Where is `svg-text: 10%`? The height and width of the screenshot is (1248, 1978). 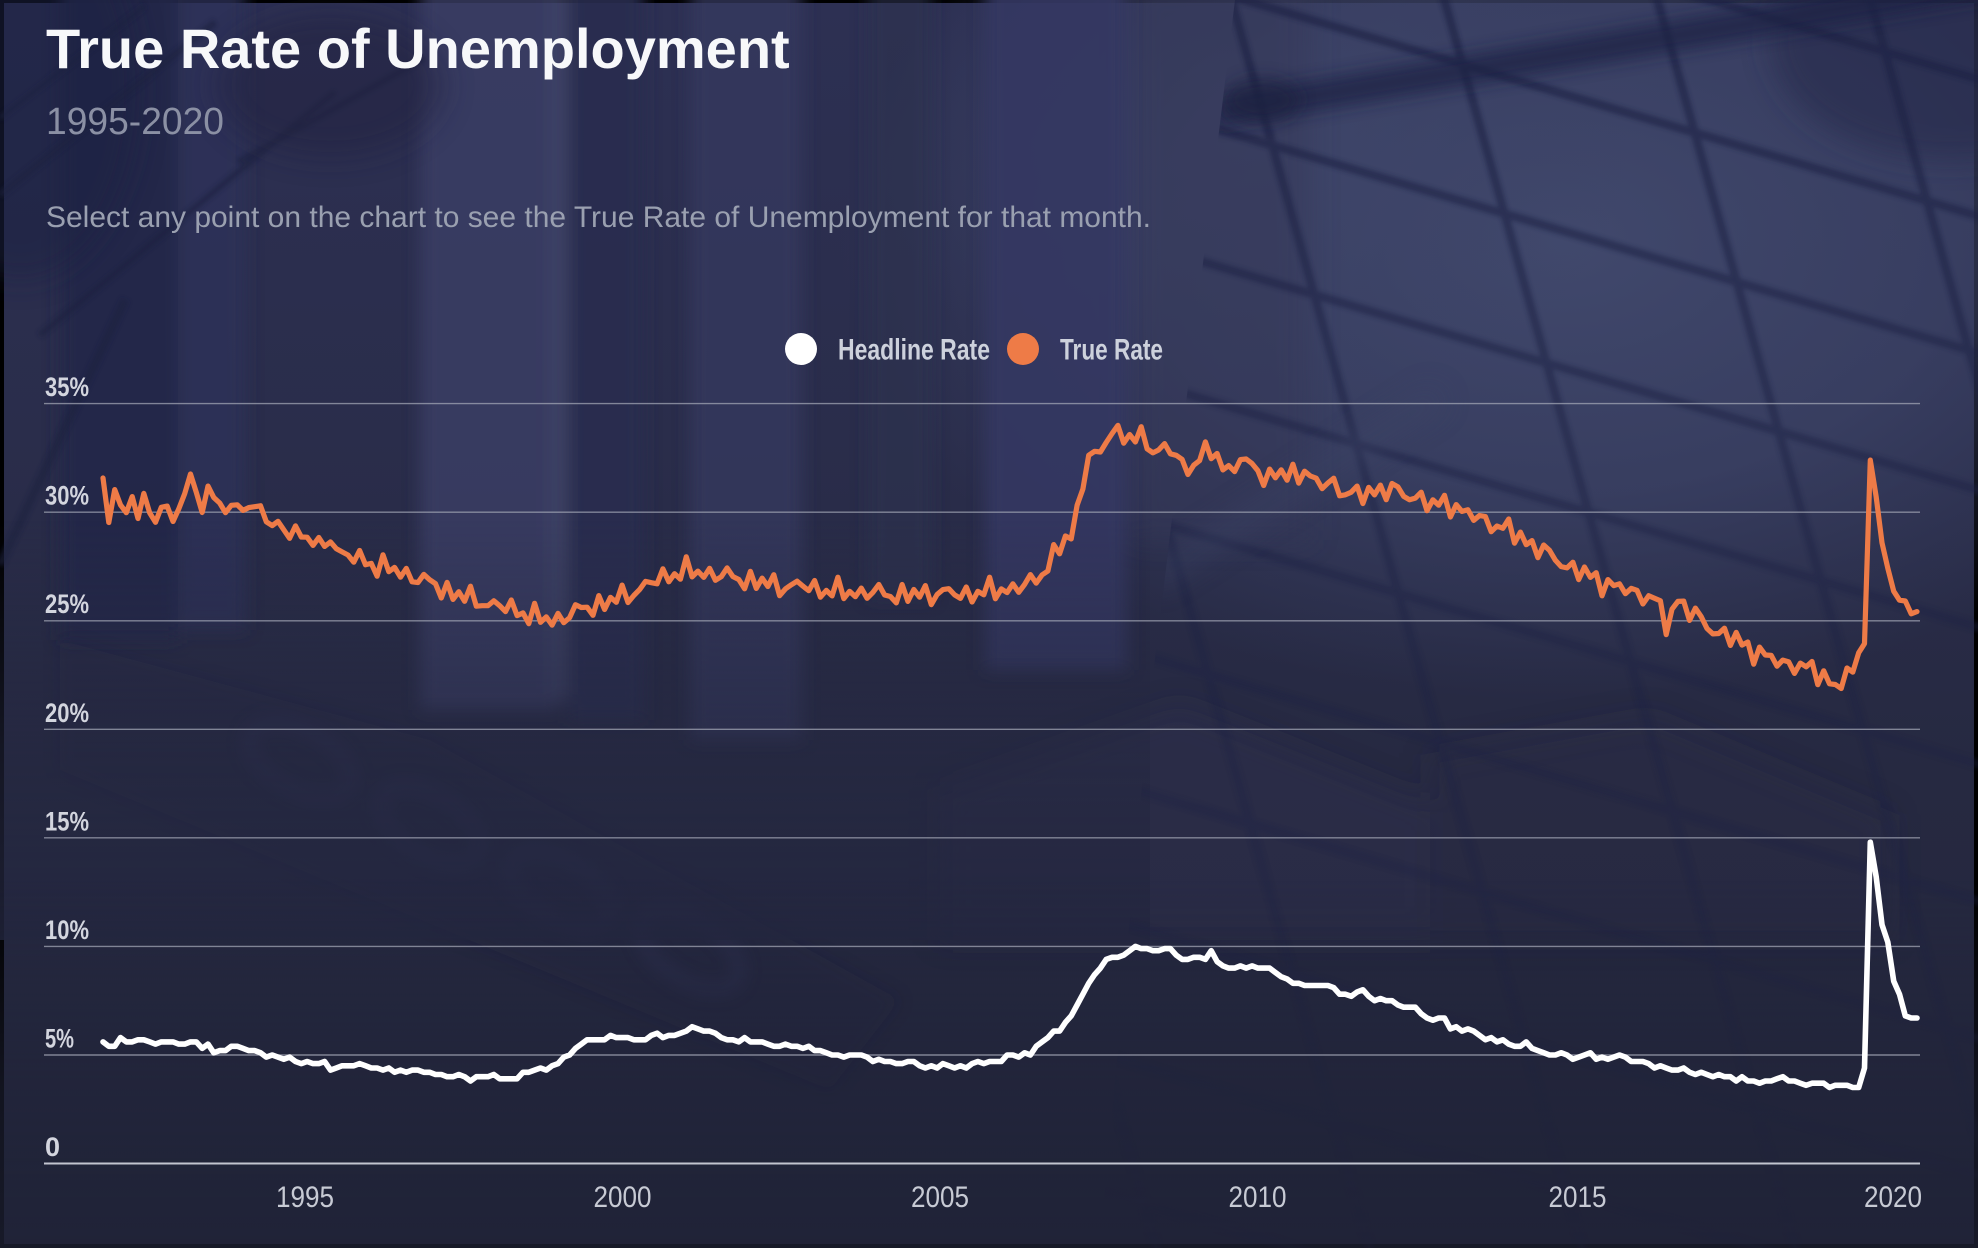 svg-text: 10% is located at coordinates (67, 930).